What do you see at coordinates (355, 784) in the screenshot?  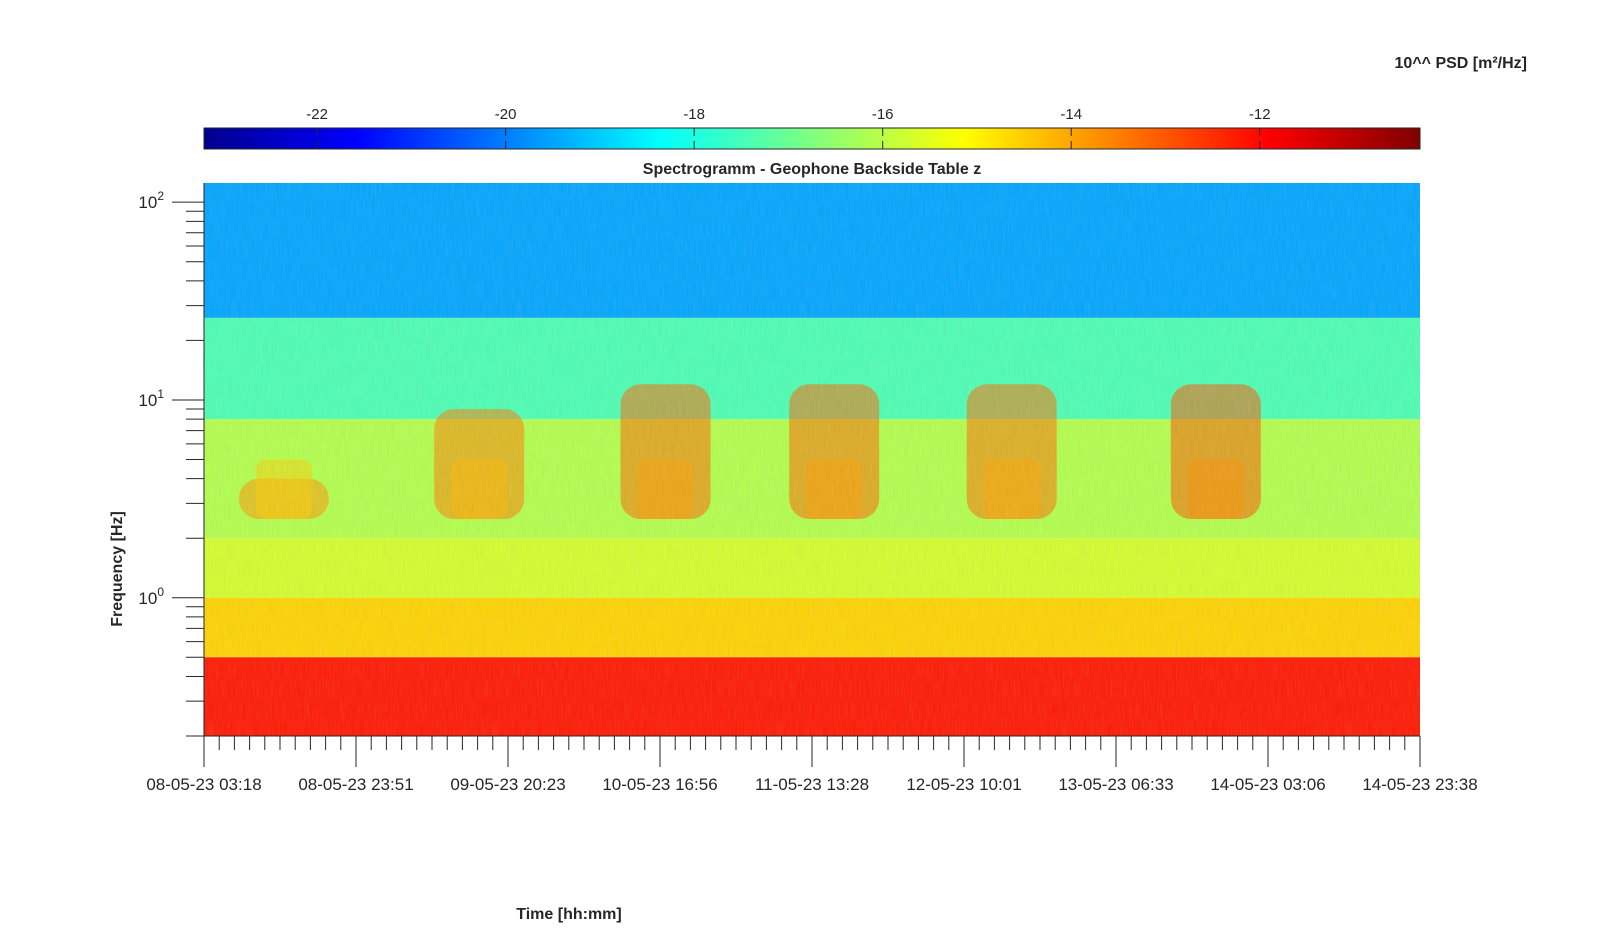 I see `x-tick-label: 08-05-23 23:51` at bounding box center [355, 784].